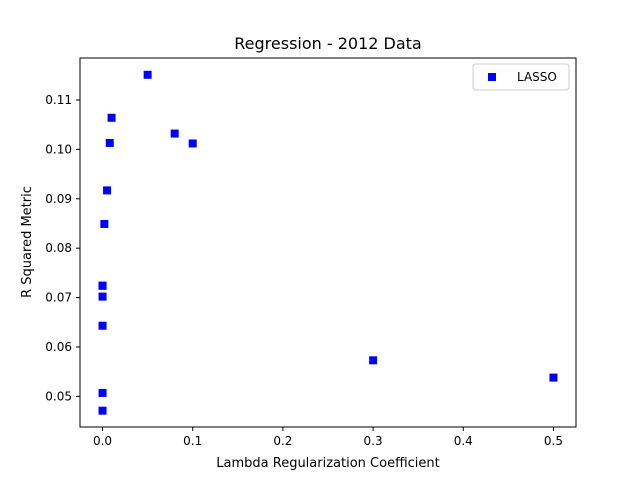  Describe the element at coordinates (27, 242) in the screenshot. I see `y-axis-label: R Squared Metric` at that location.